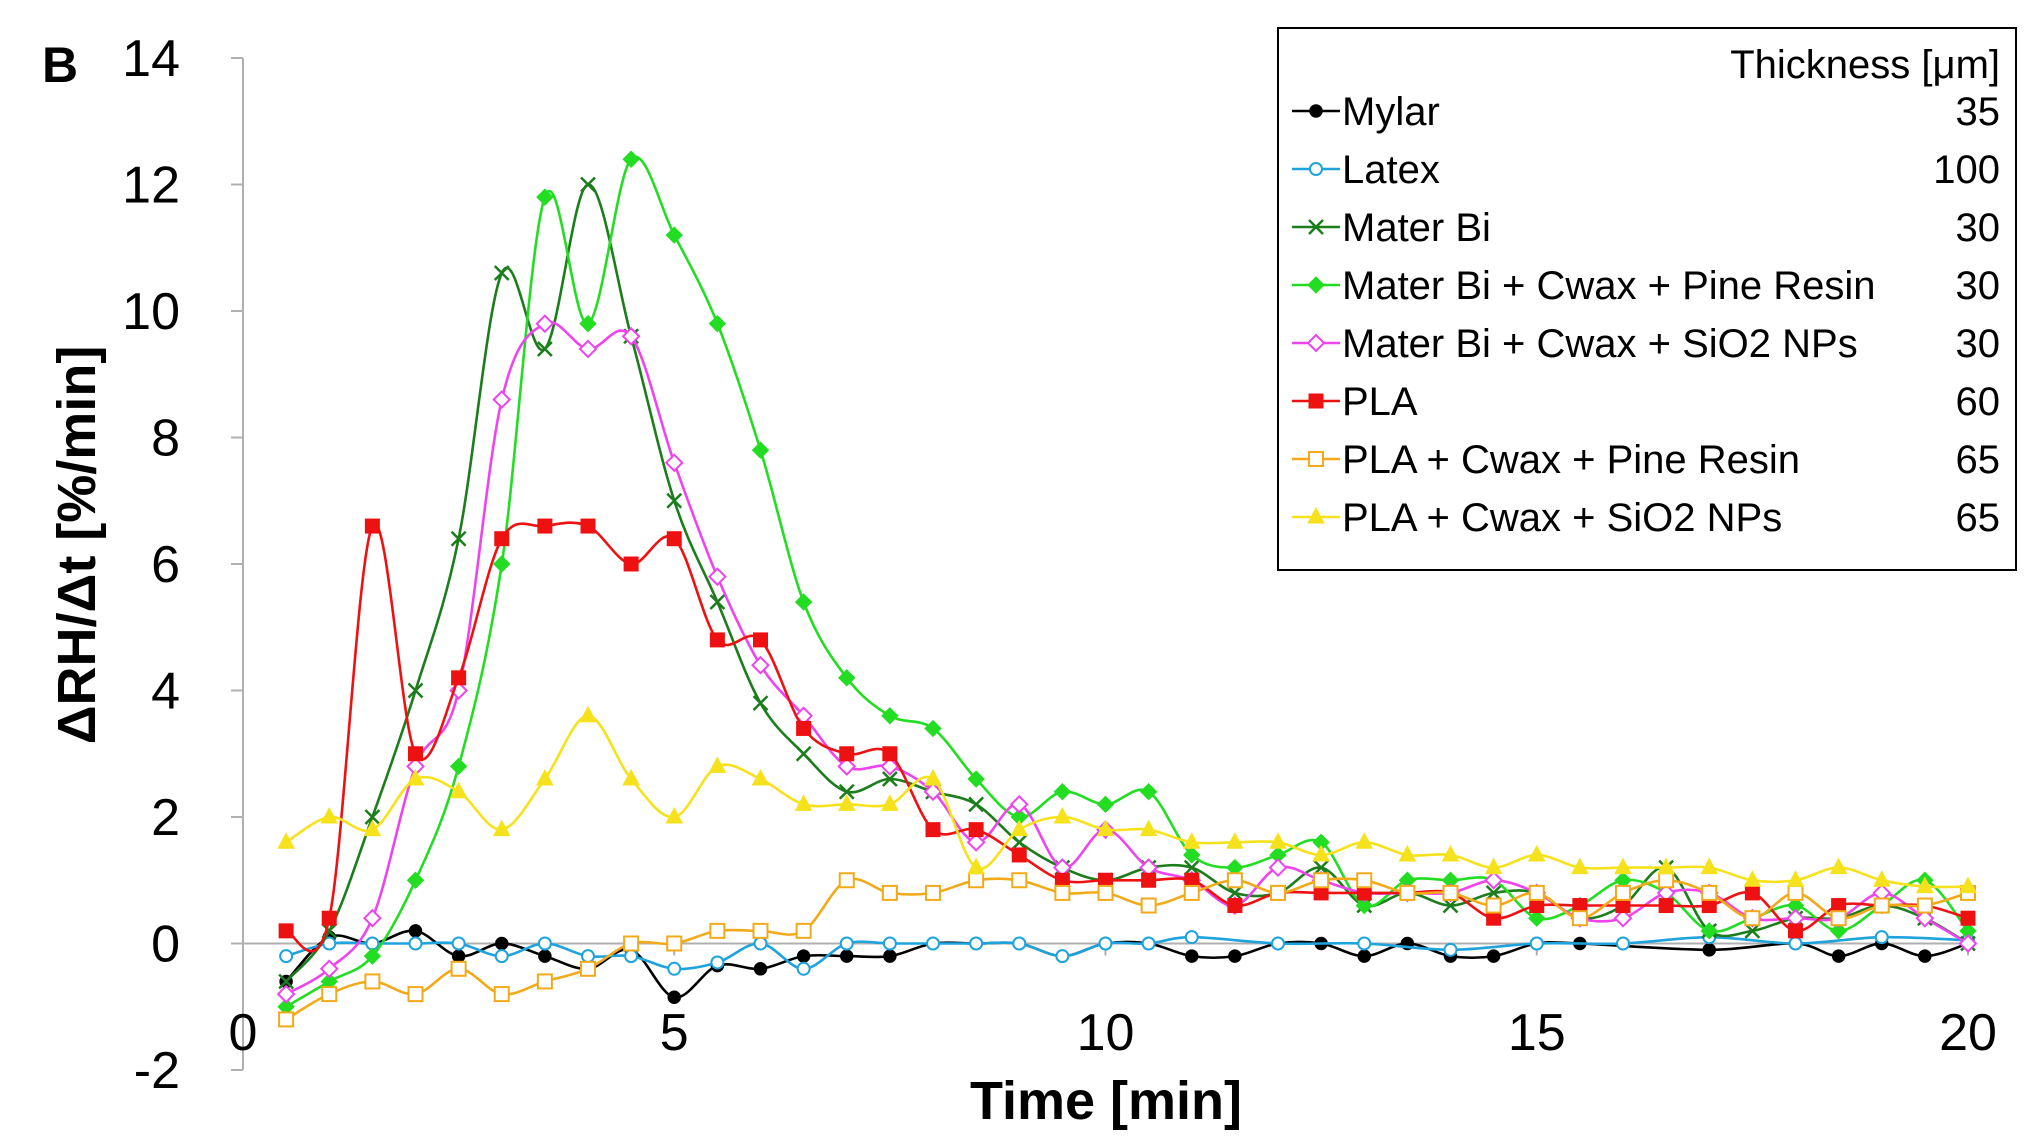 The height and width of the screenshot is (1139, 2025). I want to click on legend-marker-mater-bi-cwax-sio2-nps, so click(1316, 343).